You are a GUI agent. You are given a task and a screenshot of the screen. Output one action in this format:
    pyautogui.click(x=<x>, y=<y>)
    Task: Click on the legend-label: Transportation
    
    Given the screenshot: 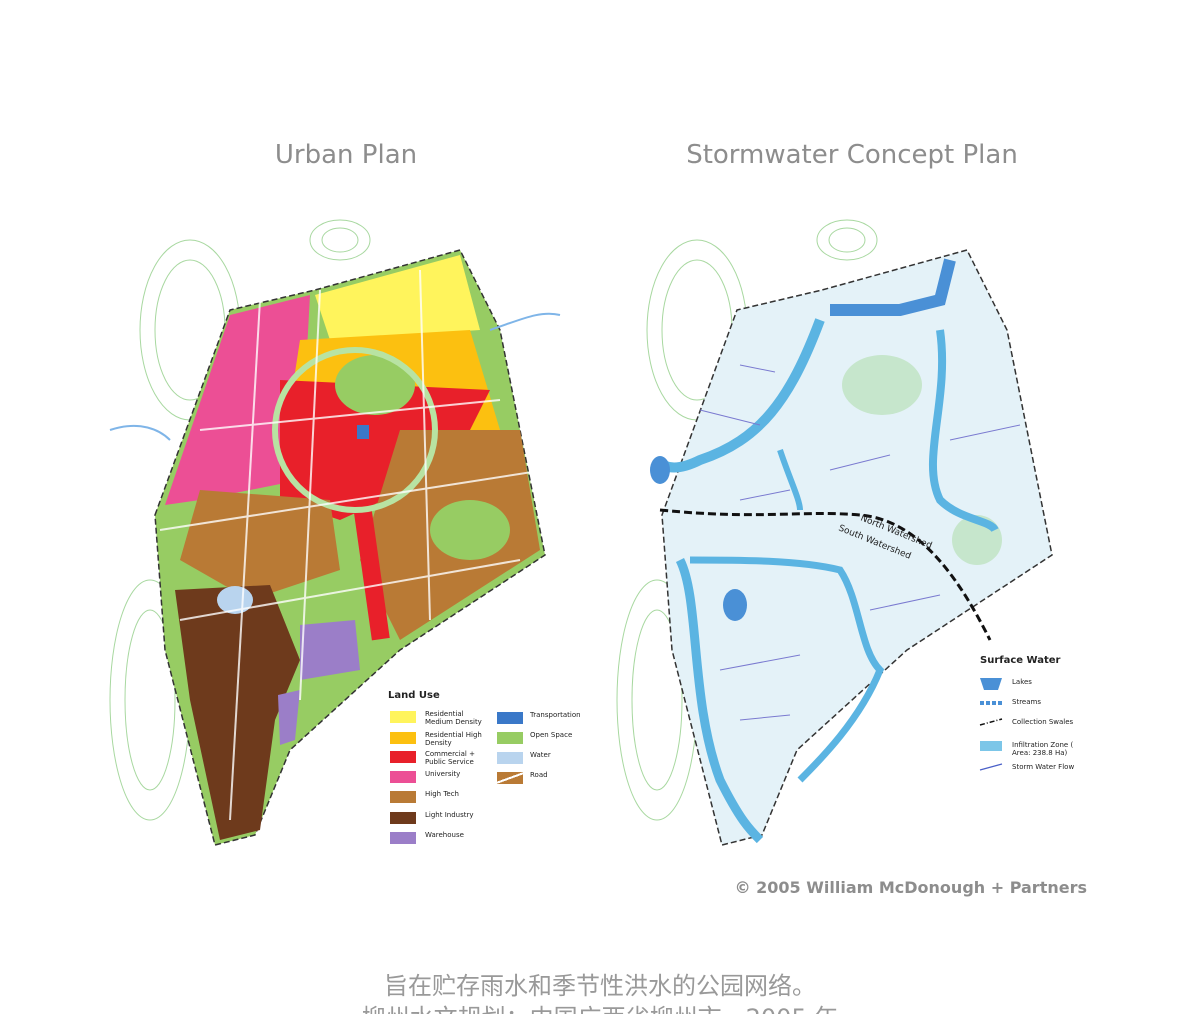 What is the action you would take?
    pyautogui.click(x=555, y=715)
    